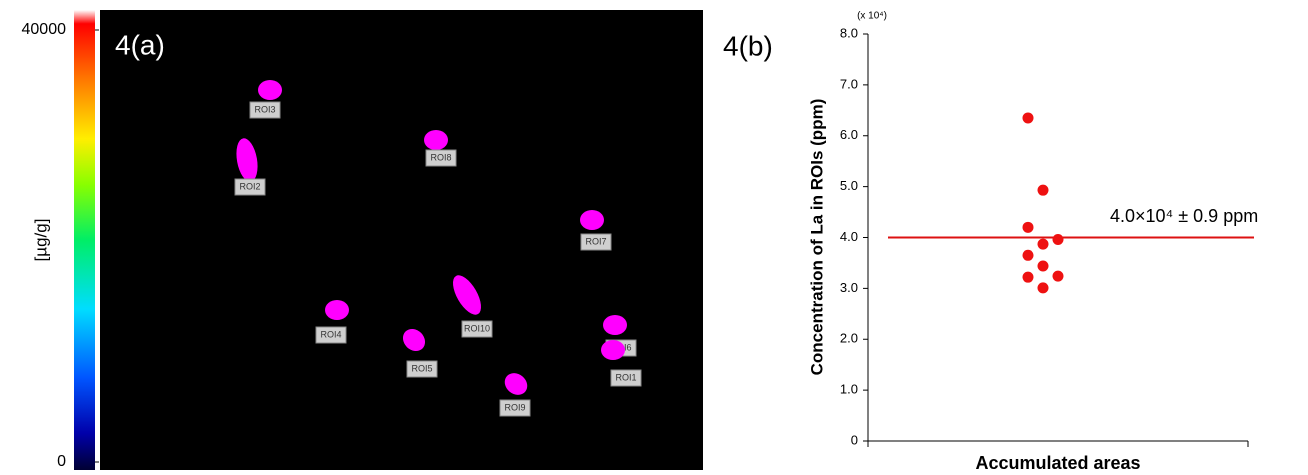 This screenshot has width=1308, height=475. Describe the element at coordinates (849, 338) in the screenshot. I see `y-tick-label: 2.0` at that location.